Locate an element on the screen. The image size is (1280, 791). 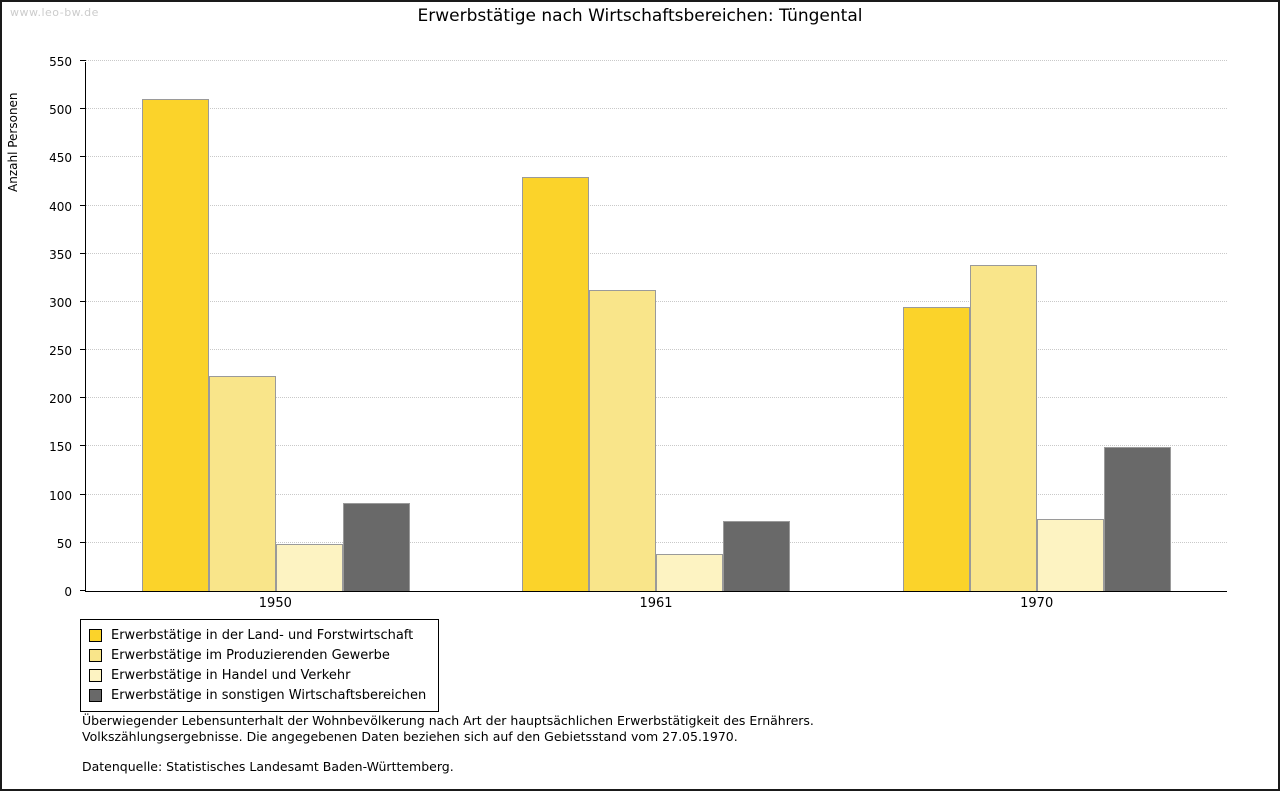
y-tick-label: 450 is located at coordinates (60, 158).